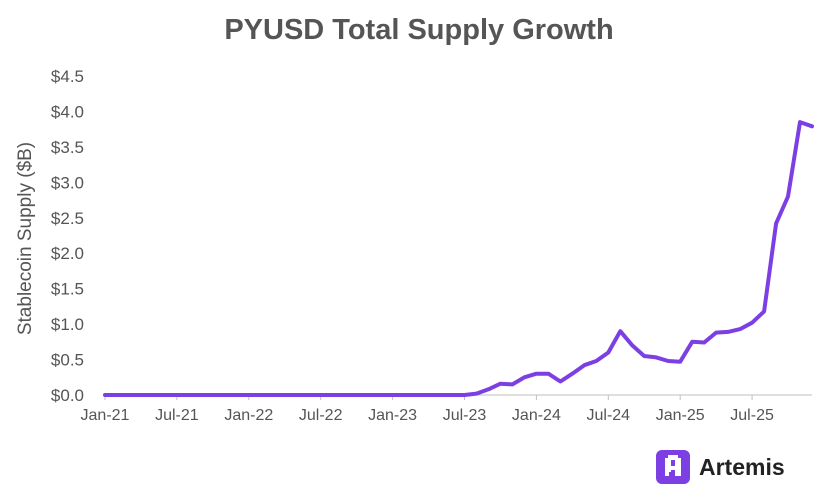  Describe the element at coordinates (105, 415) in the screenshot. I see `x-tick-label: Jan-21` at that location.